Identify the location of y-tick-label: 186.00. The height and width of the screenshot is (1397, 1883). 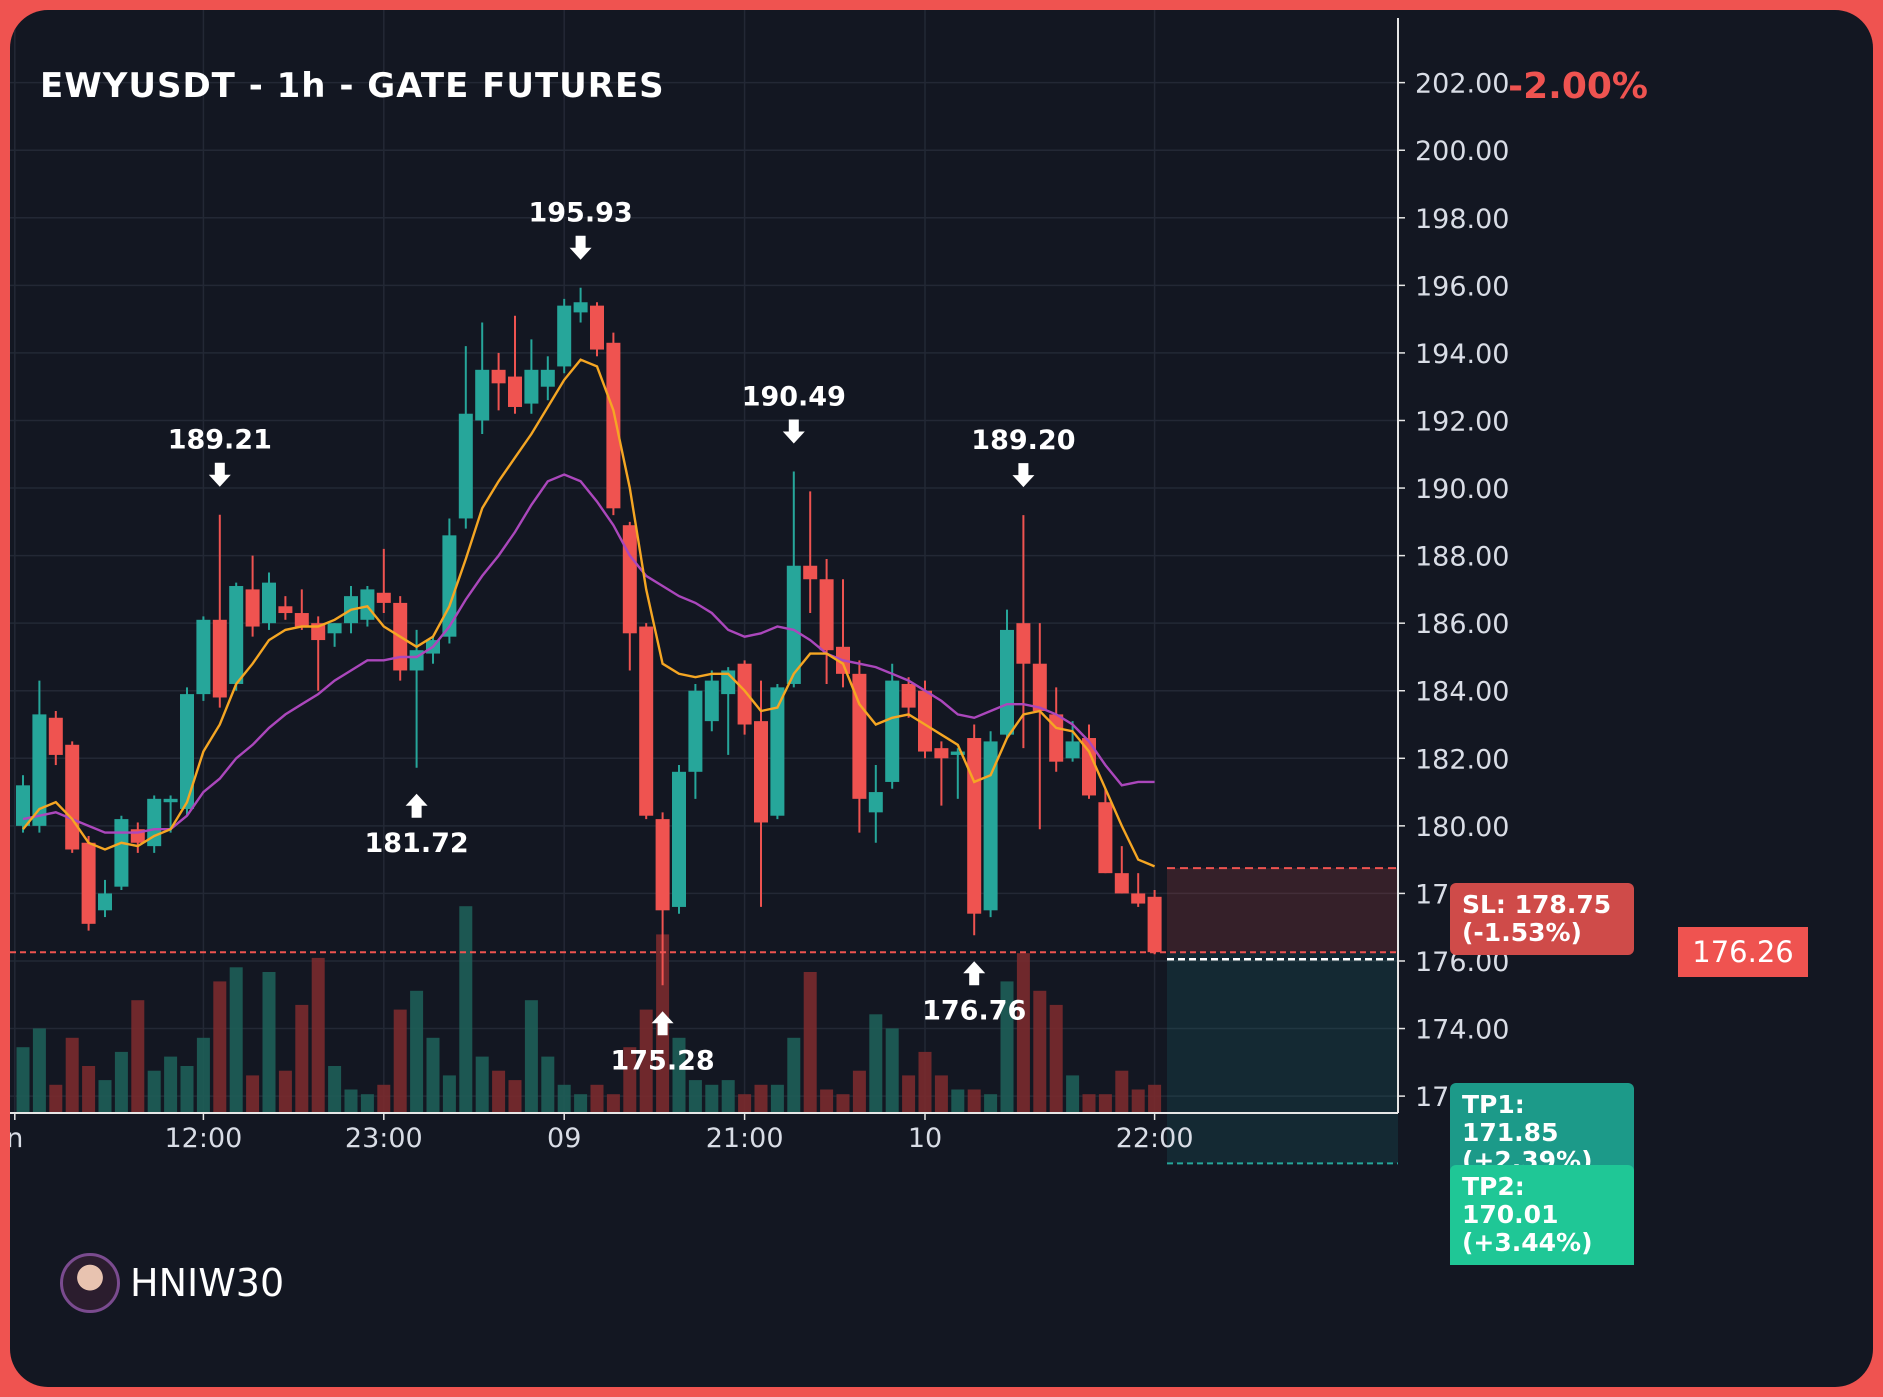
(1462, 624).